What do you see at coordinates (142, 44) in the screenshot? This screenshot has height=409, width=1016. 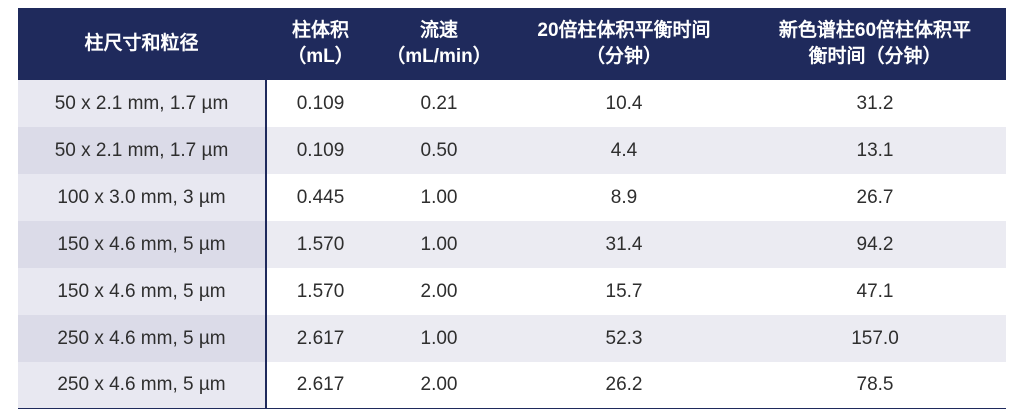 I see `header-column-size: 柱尺寸和粒径` at bounding box center [142, 44].